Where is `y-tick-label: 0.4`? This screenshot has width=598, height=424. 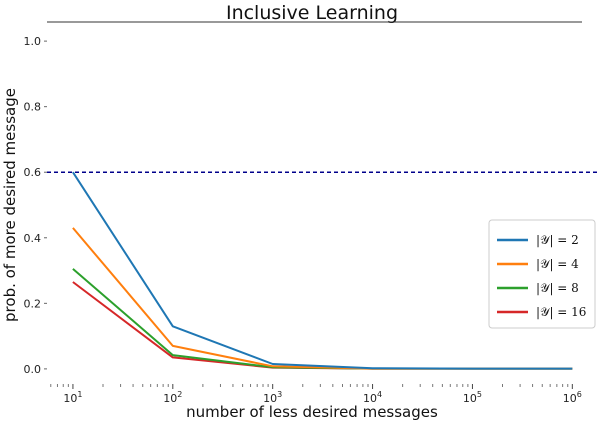
y-tick-label: 0.4 is located at coordinates (33, 238).